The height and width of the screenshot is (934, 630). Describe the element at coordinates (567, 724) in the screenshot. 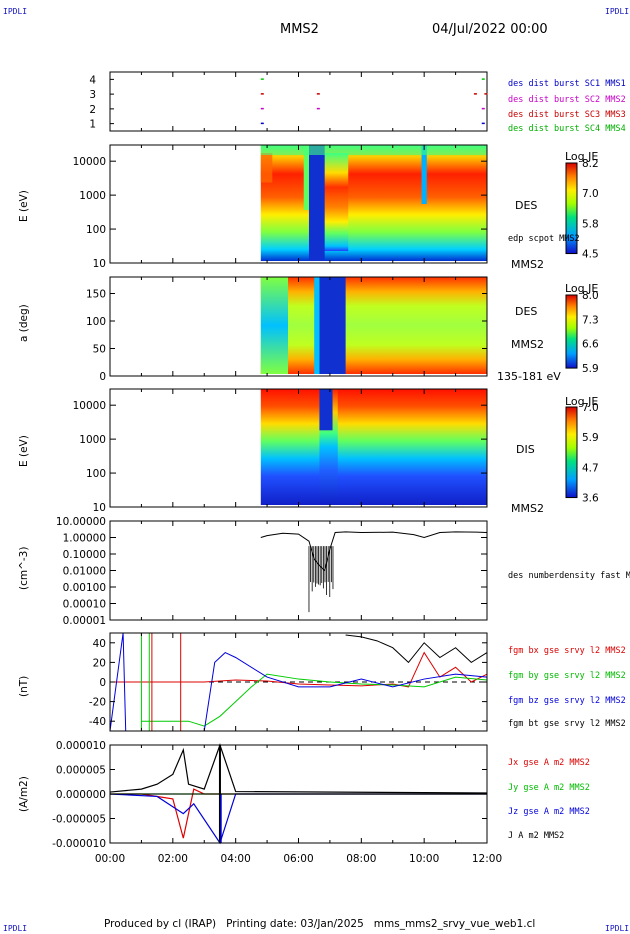

I see `bt-legend: fgm bt gse srvy l2 MMS2` at that location.